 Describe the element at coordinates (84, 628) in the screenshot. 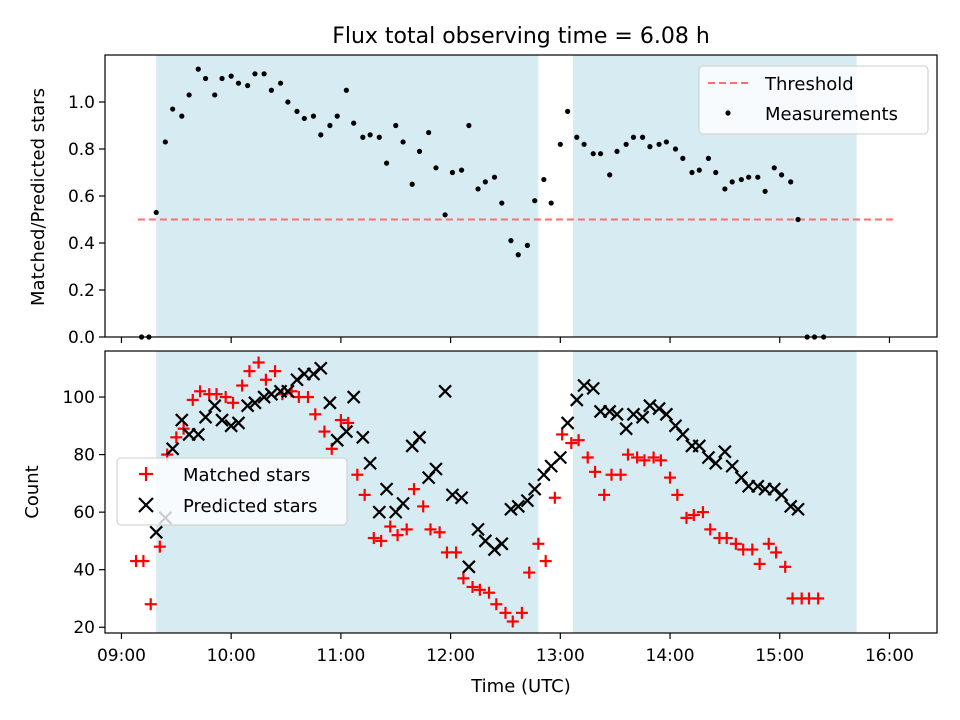

I see `y-tick-label: 20` at that location.